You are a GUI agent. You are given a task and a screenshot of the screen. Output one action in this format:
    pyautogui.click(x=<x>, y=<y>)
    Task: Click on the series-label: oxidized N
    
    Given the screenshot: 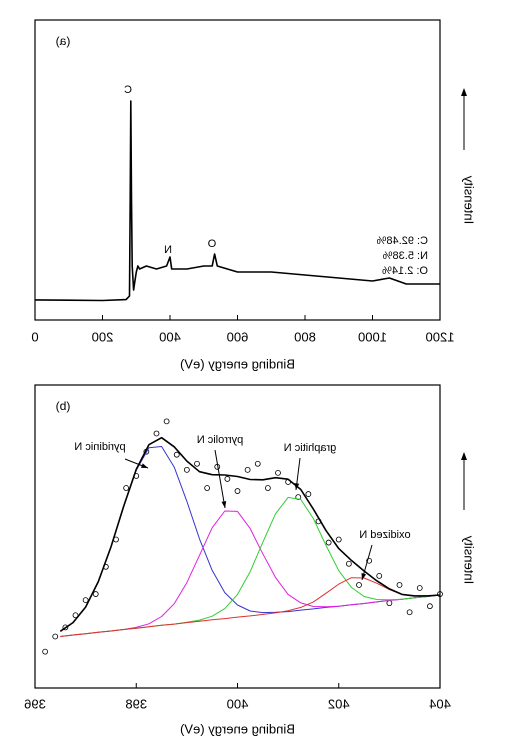 What is the action you would take?
    pyautogui.click(x=384, y=535)
    